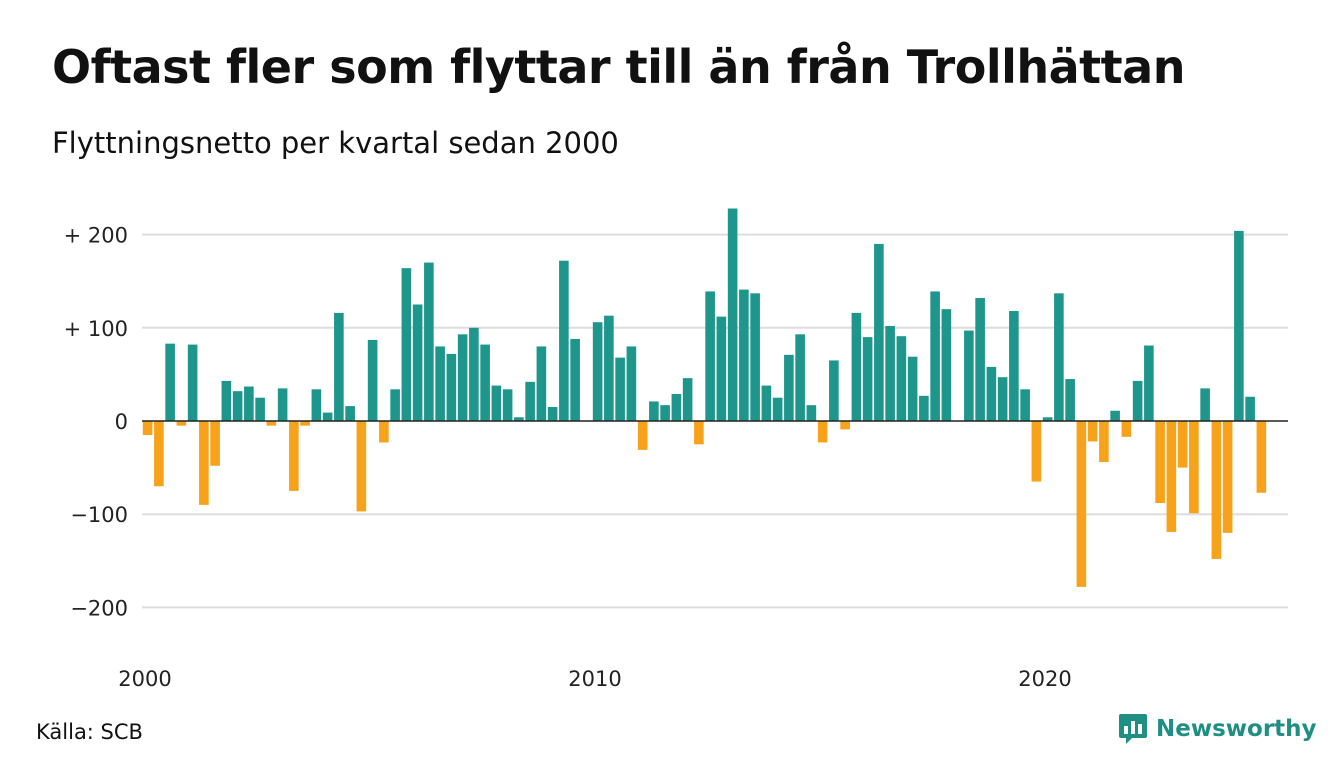 Image resolution: width=1340 pixels, height=780 pixels. I want to click on chart-subtitle: Flyttningsnetto per kvartal sedan 2000, so click(335, 143).